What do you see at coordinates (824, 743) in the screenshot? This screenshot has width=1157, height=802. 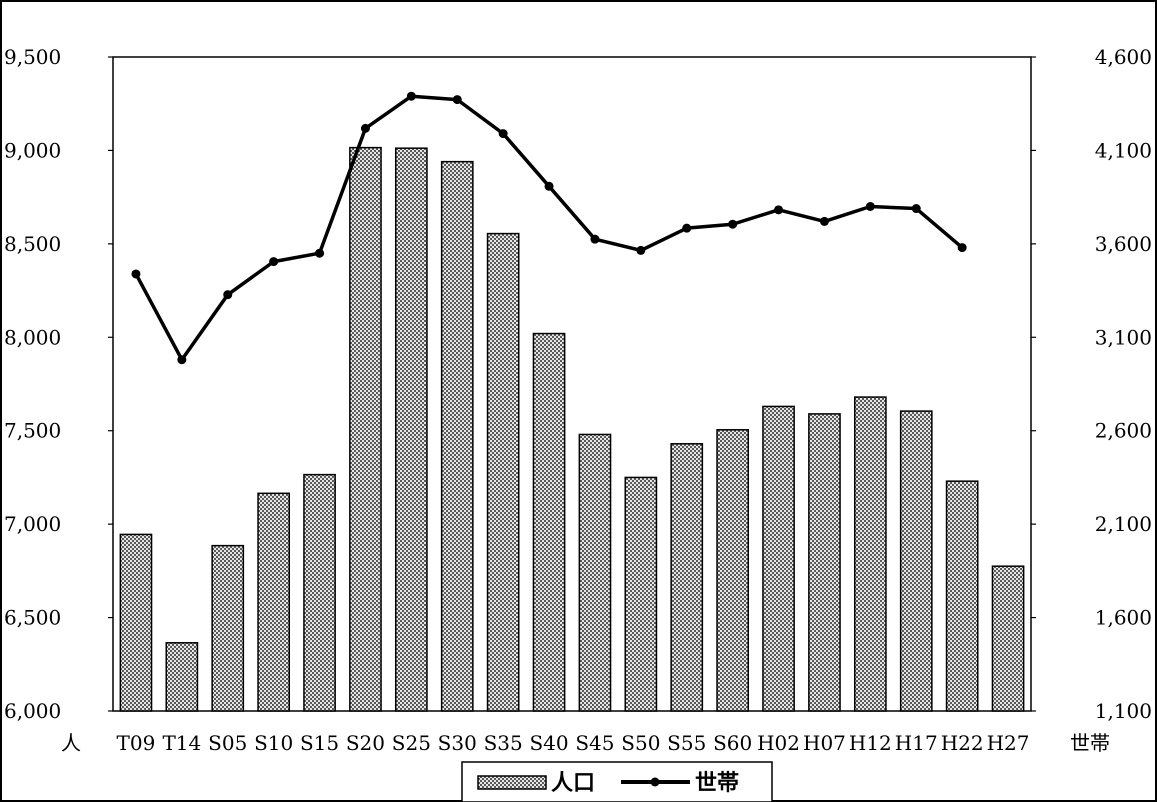 I see `category-label-H07: H07` at bounding box center [824, 743].